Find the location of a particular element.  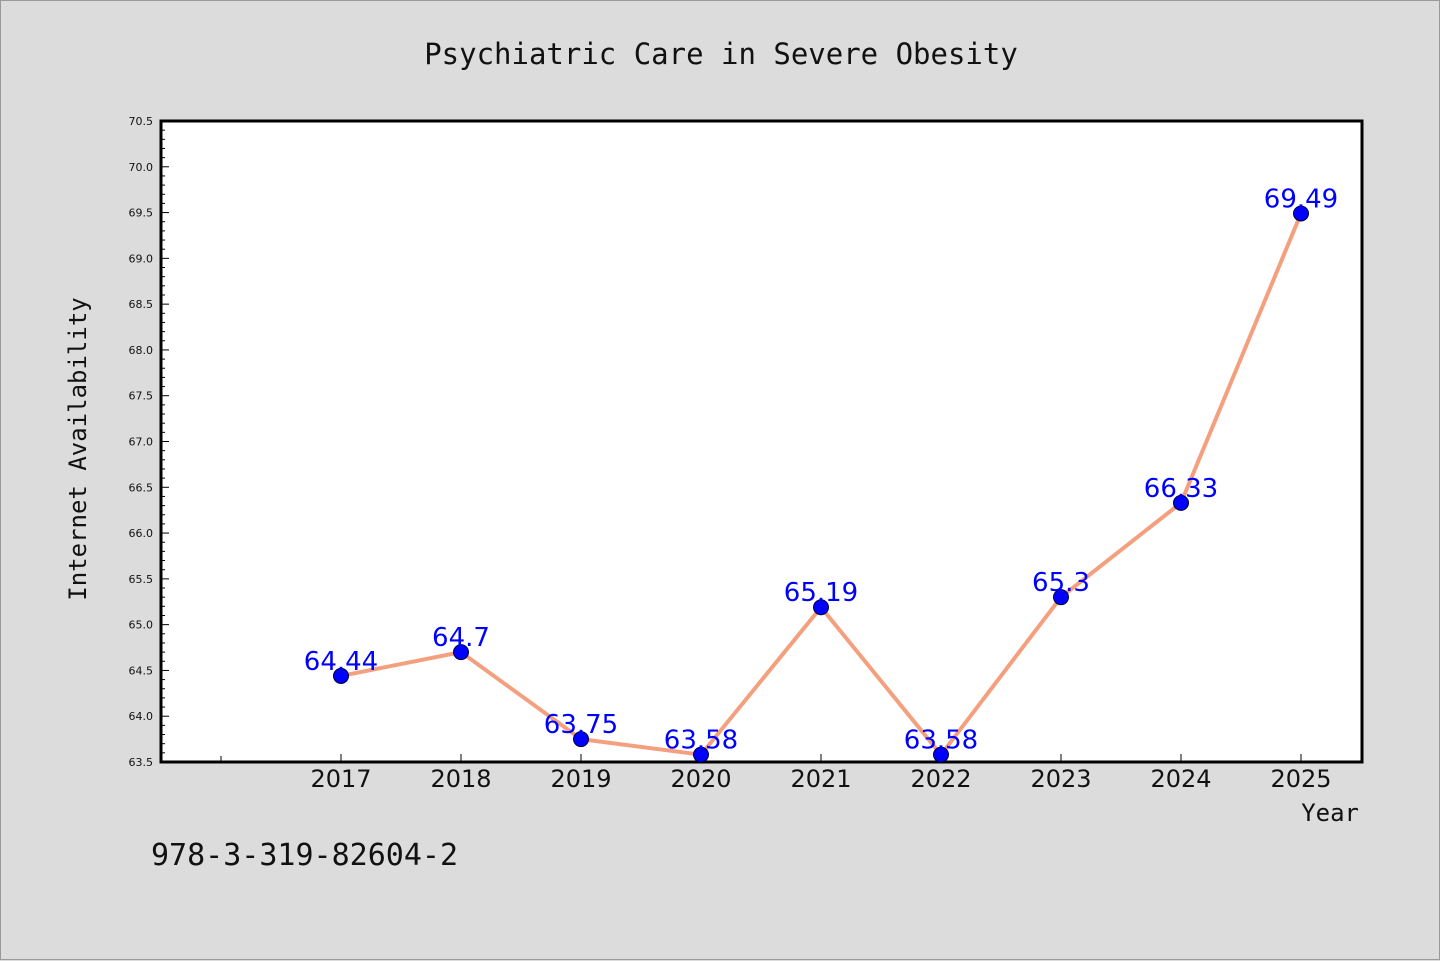

y-tick-label: 68.0 is located at coordinates (141, 350).